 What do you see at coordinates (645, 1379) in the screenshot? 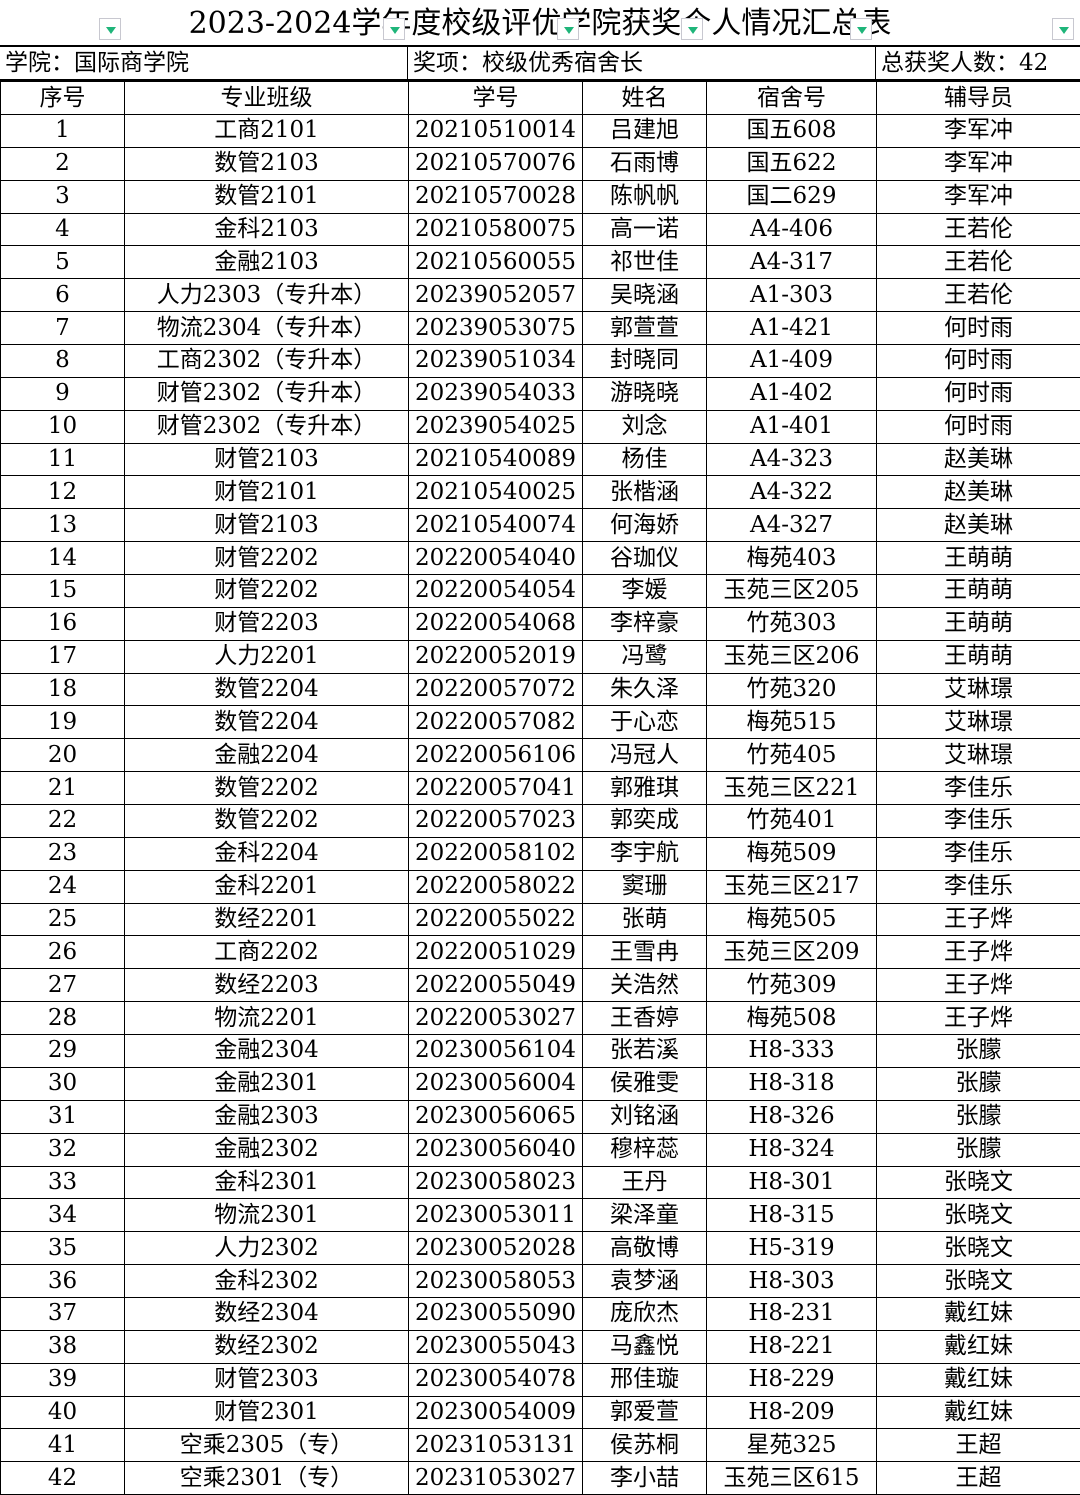
I see `name-cell: 邢佳璇` at bounding box center [645, 1379].